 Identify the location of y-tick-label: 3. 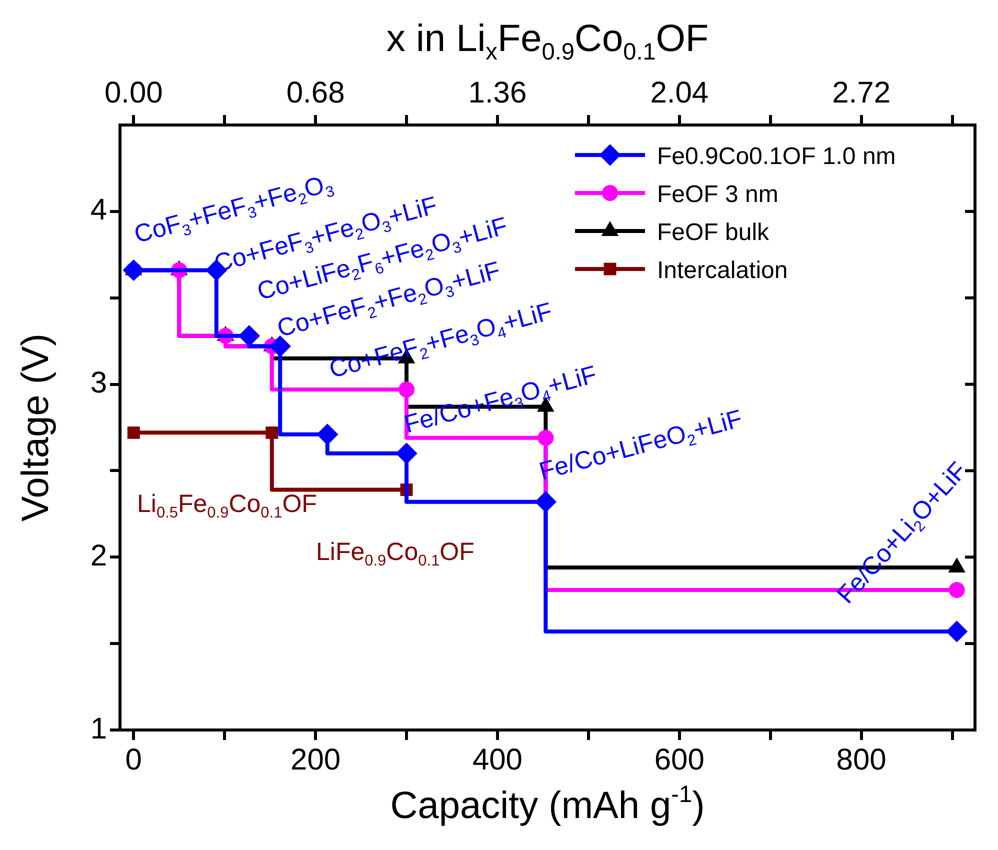
(98, 383).